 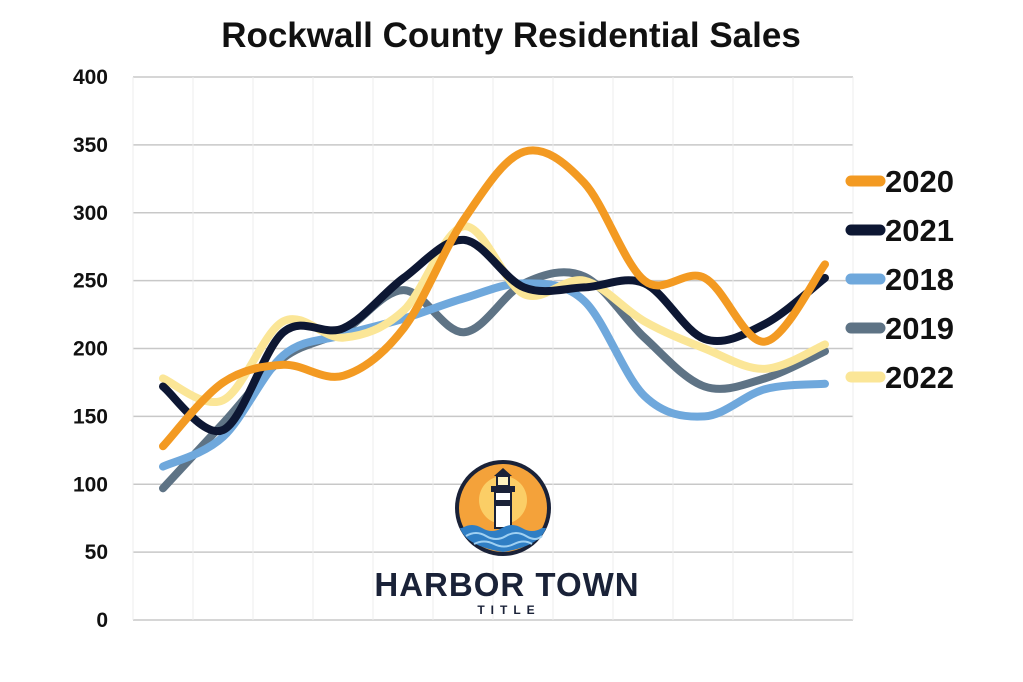 What do you see at coordinates (919, 279) in the screenshot?
I see `legend-label-2018: 2018` at bounding box center [919, 279].